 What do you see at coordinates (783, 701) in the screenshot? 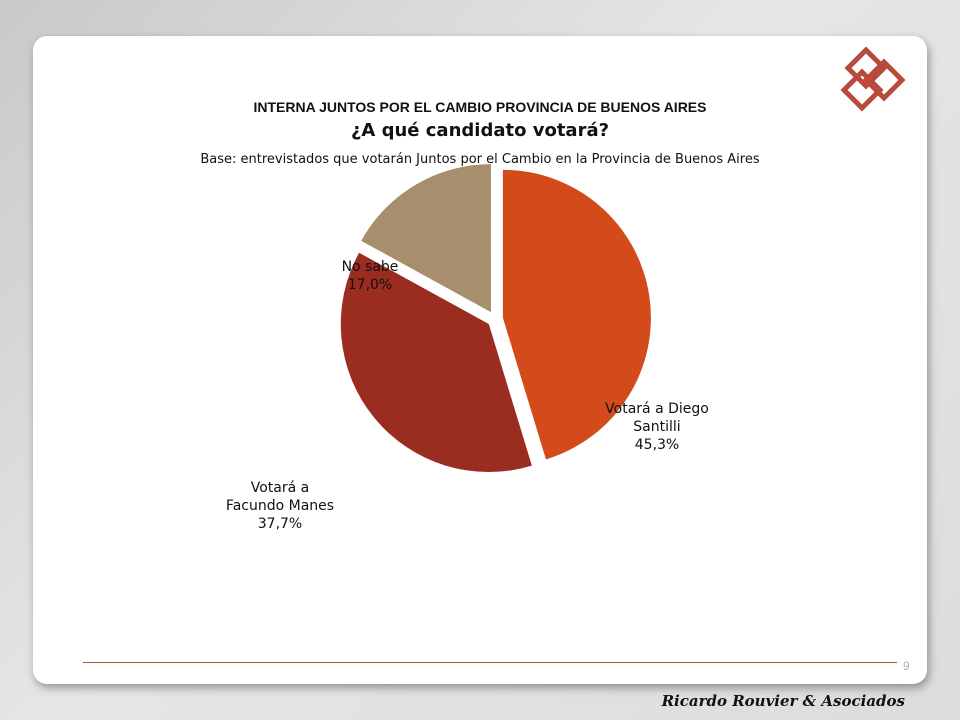
I see `brand-name: Ricardo Rouvier & Asociados` at bounding box center [783, 701].